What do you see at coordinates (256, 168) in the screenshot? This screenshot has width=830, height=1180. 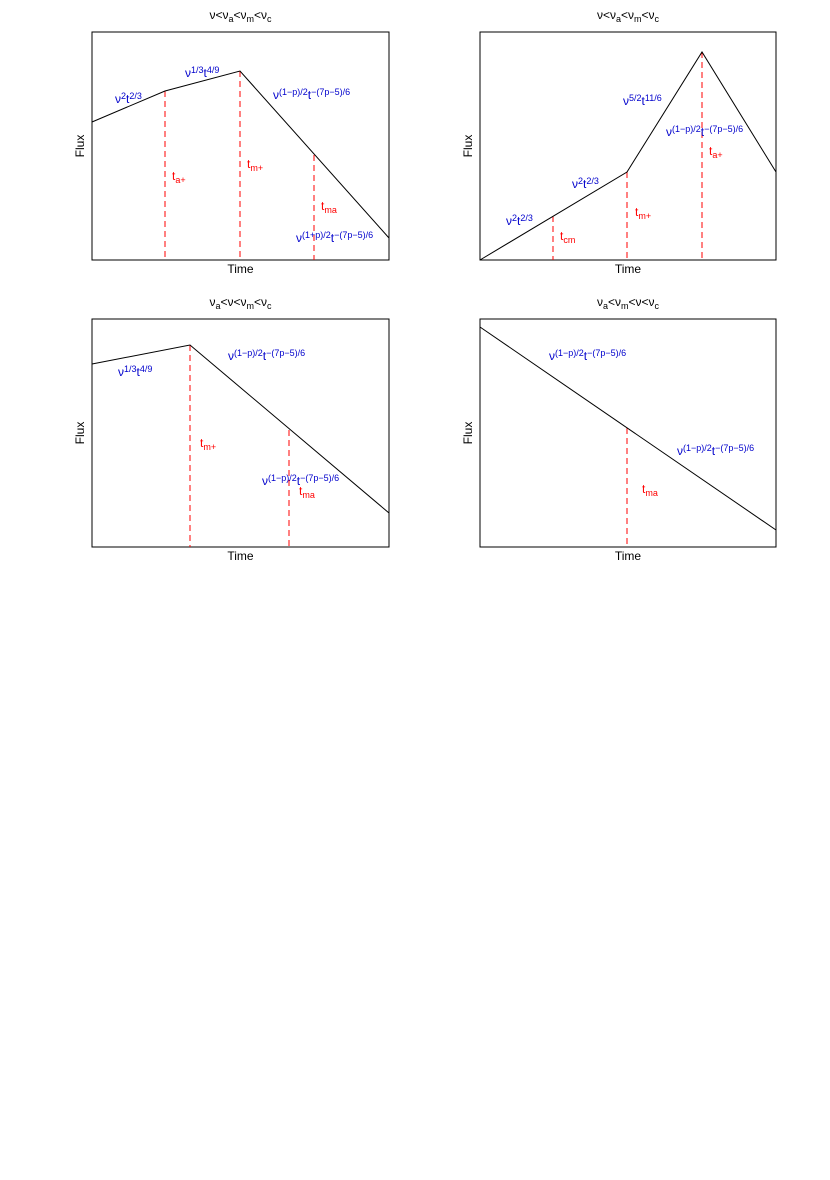 I see `text-segment: m+` at bounding box center [256, 168].